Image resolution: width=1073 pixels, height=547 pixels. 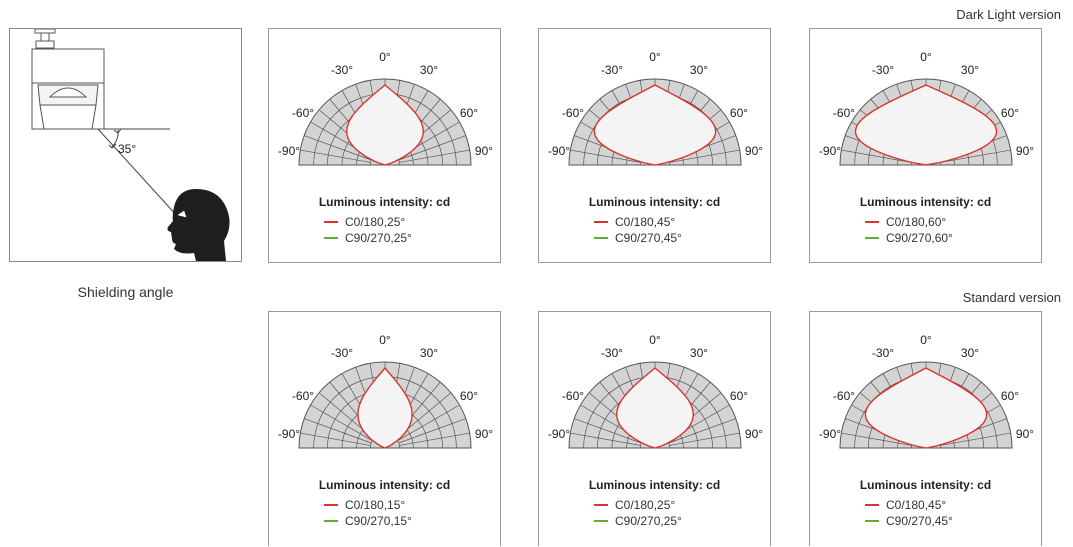 I want to click on legend-label: C0/180,15°, so click(x=375, y=505).